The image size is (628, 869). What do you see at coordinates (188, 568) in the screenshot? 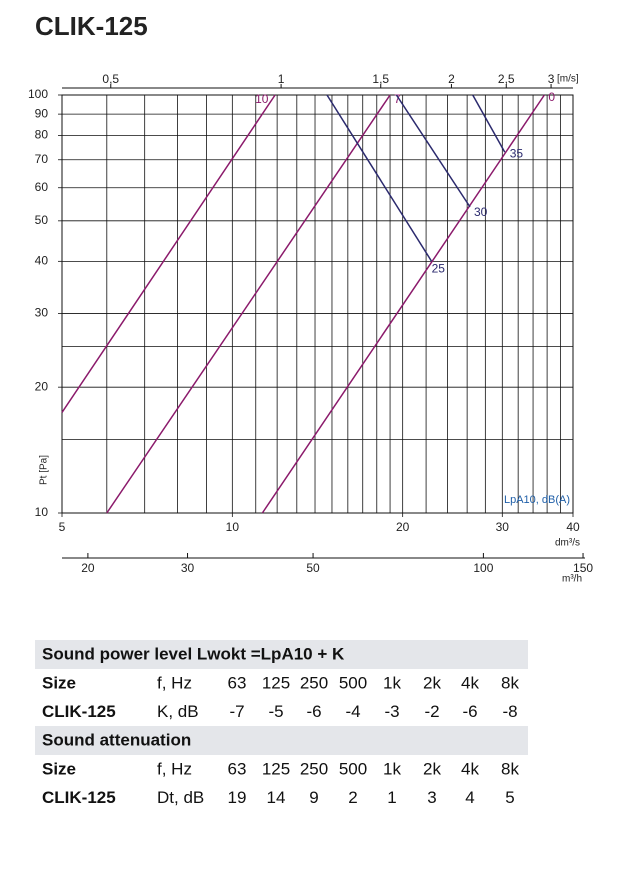
I see `bottom-tick-label: 30` at bounding box center [188, 568].